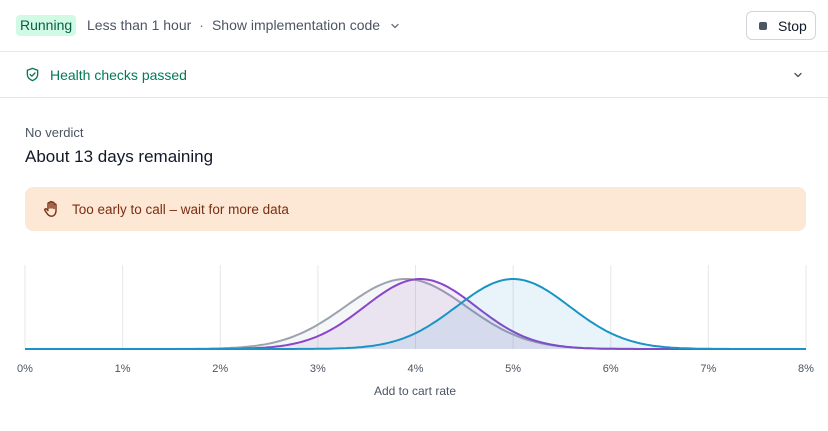 Image resolution: width=828 pixels, height=431 pixels. I want to click on show-implementation-link: Show implementation code, so click(306, 25).